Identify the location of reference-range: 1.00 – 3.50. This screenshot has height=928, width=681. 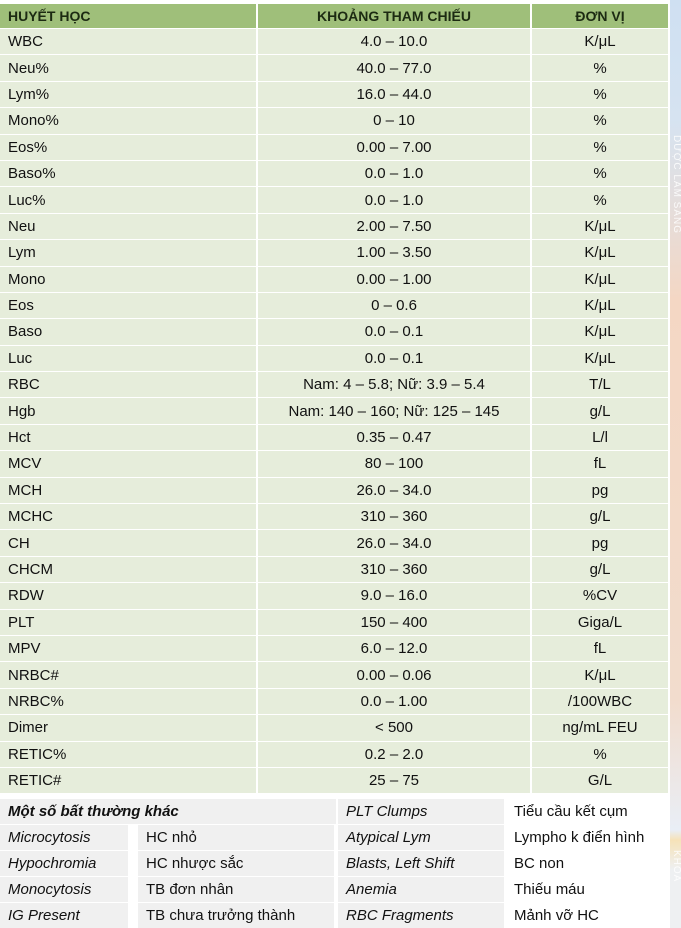
(395, 253).